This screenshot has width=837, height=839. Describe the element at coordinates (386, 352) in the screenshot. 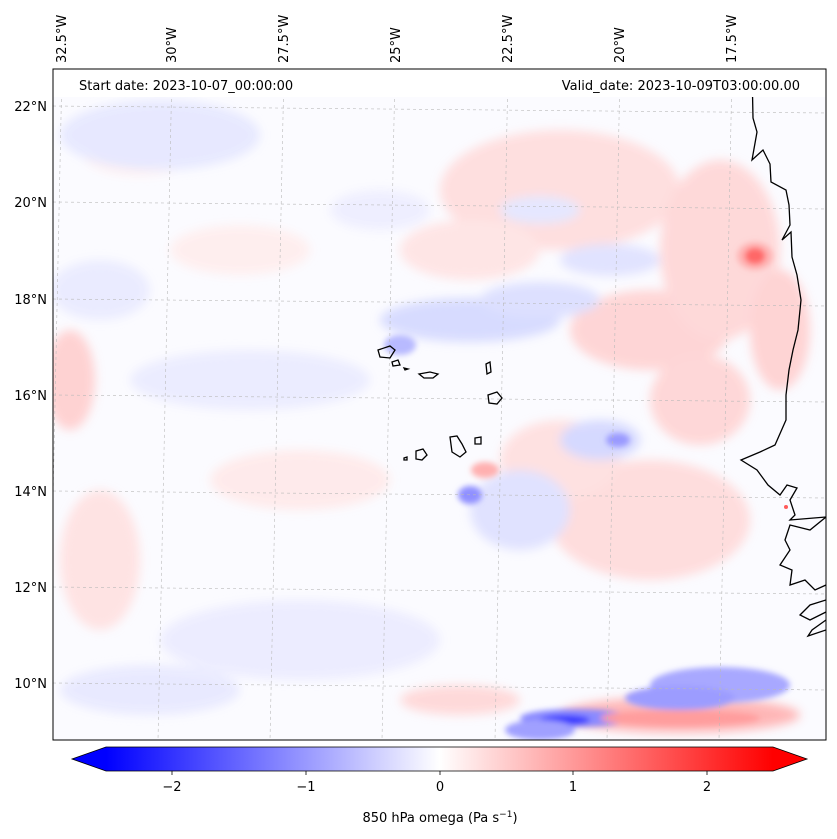

I see `island-santo-antao` at that location.